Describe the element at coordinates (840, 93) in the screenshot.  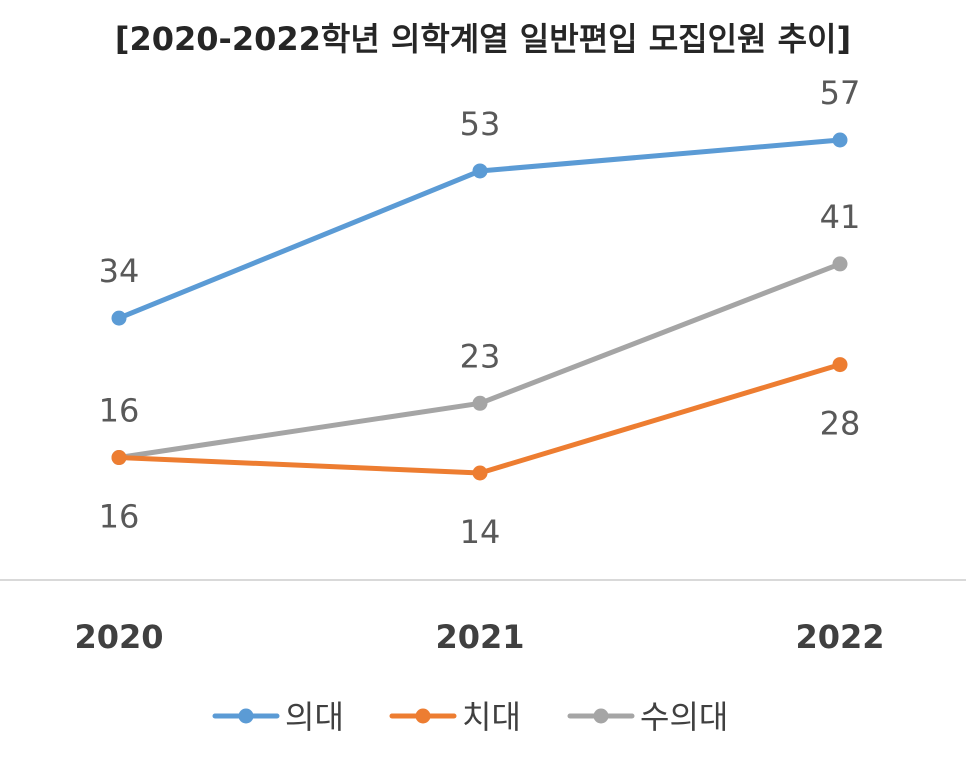
I see `data-label: 57` at that location.